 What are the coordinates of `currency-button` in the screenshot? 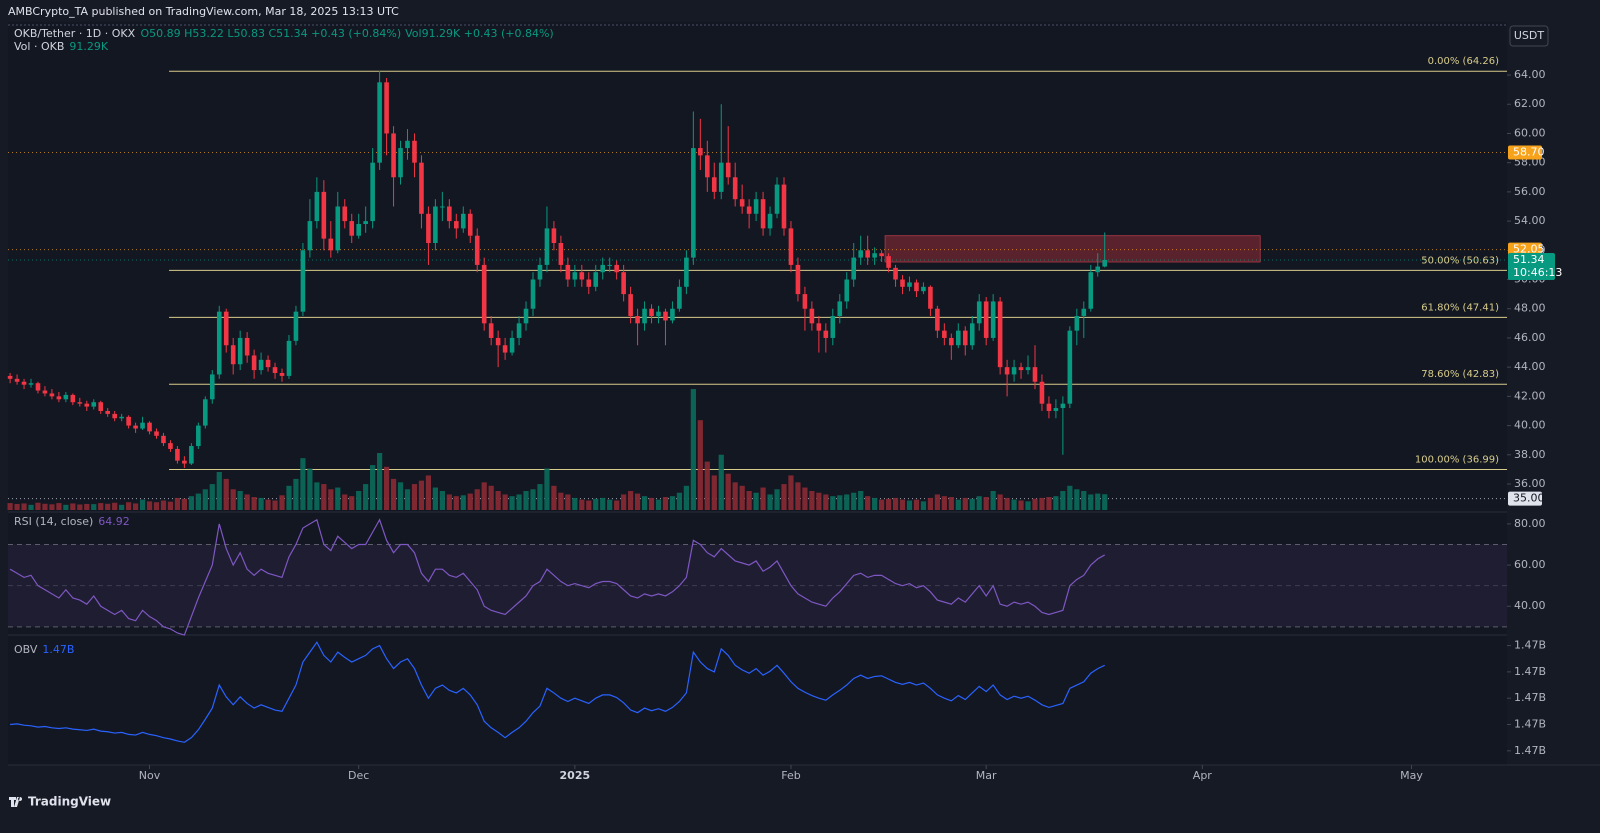 It's located at (1529, 36).